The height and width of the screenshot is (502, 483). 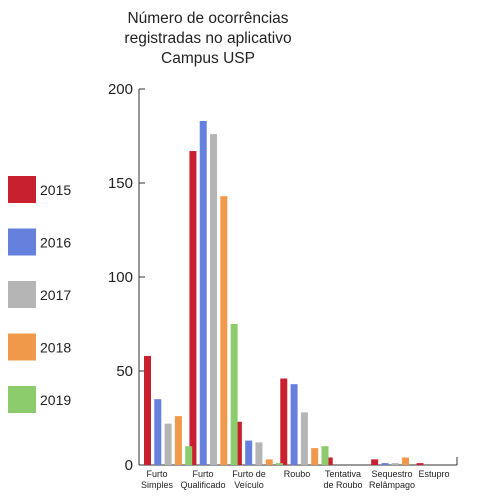 What do you see at coordinates (392, 485) in the screenshot?
I see `x-tick-label: Relâmpago` at bounding box center [392, 485].